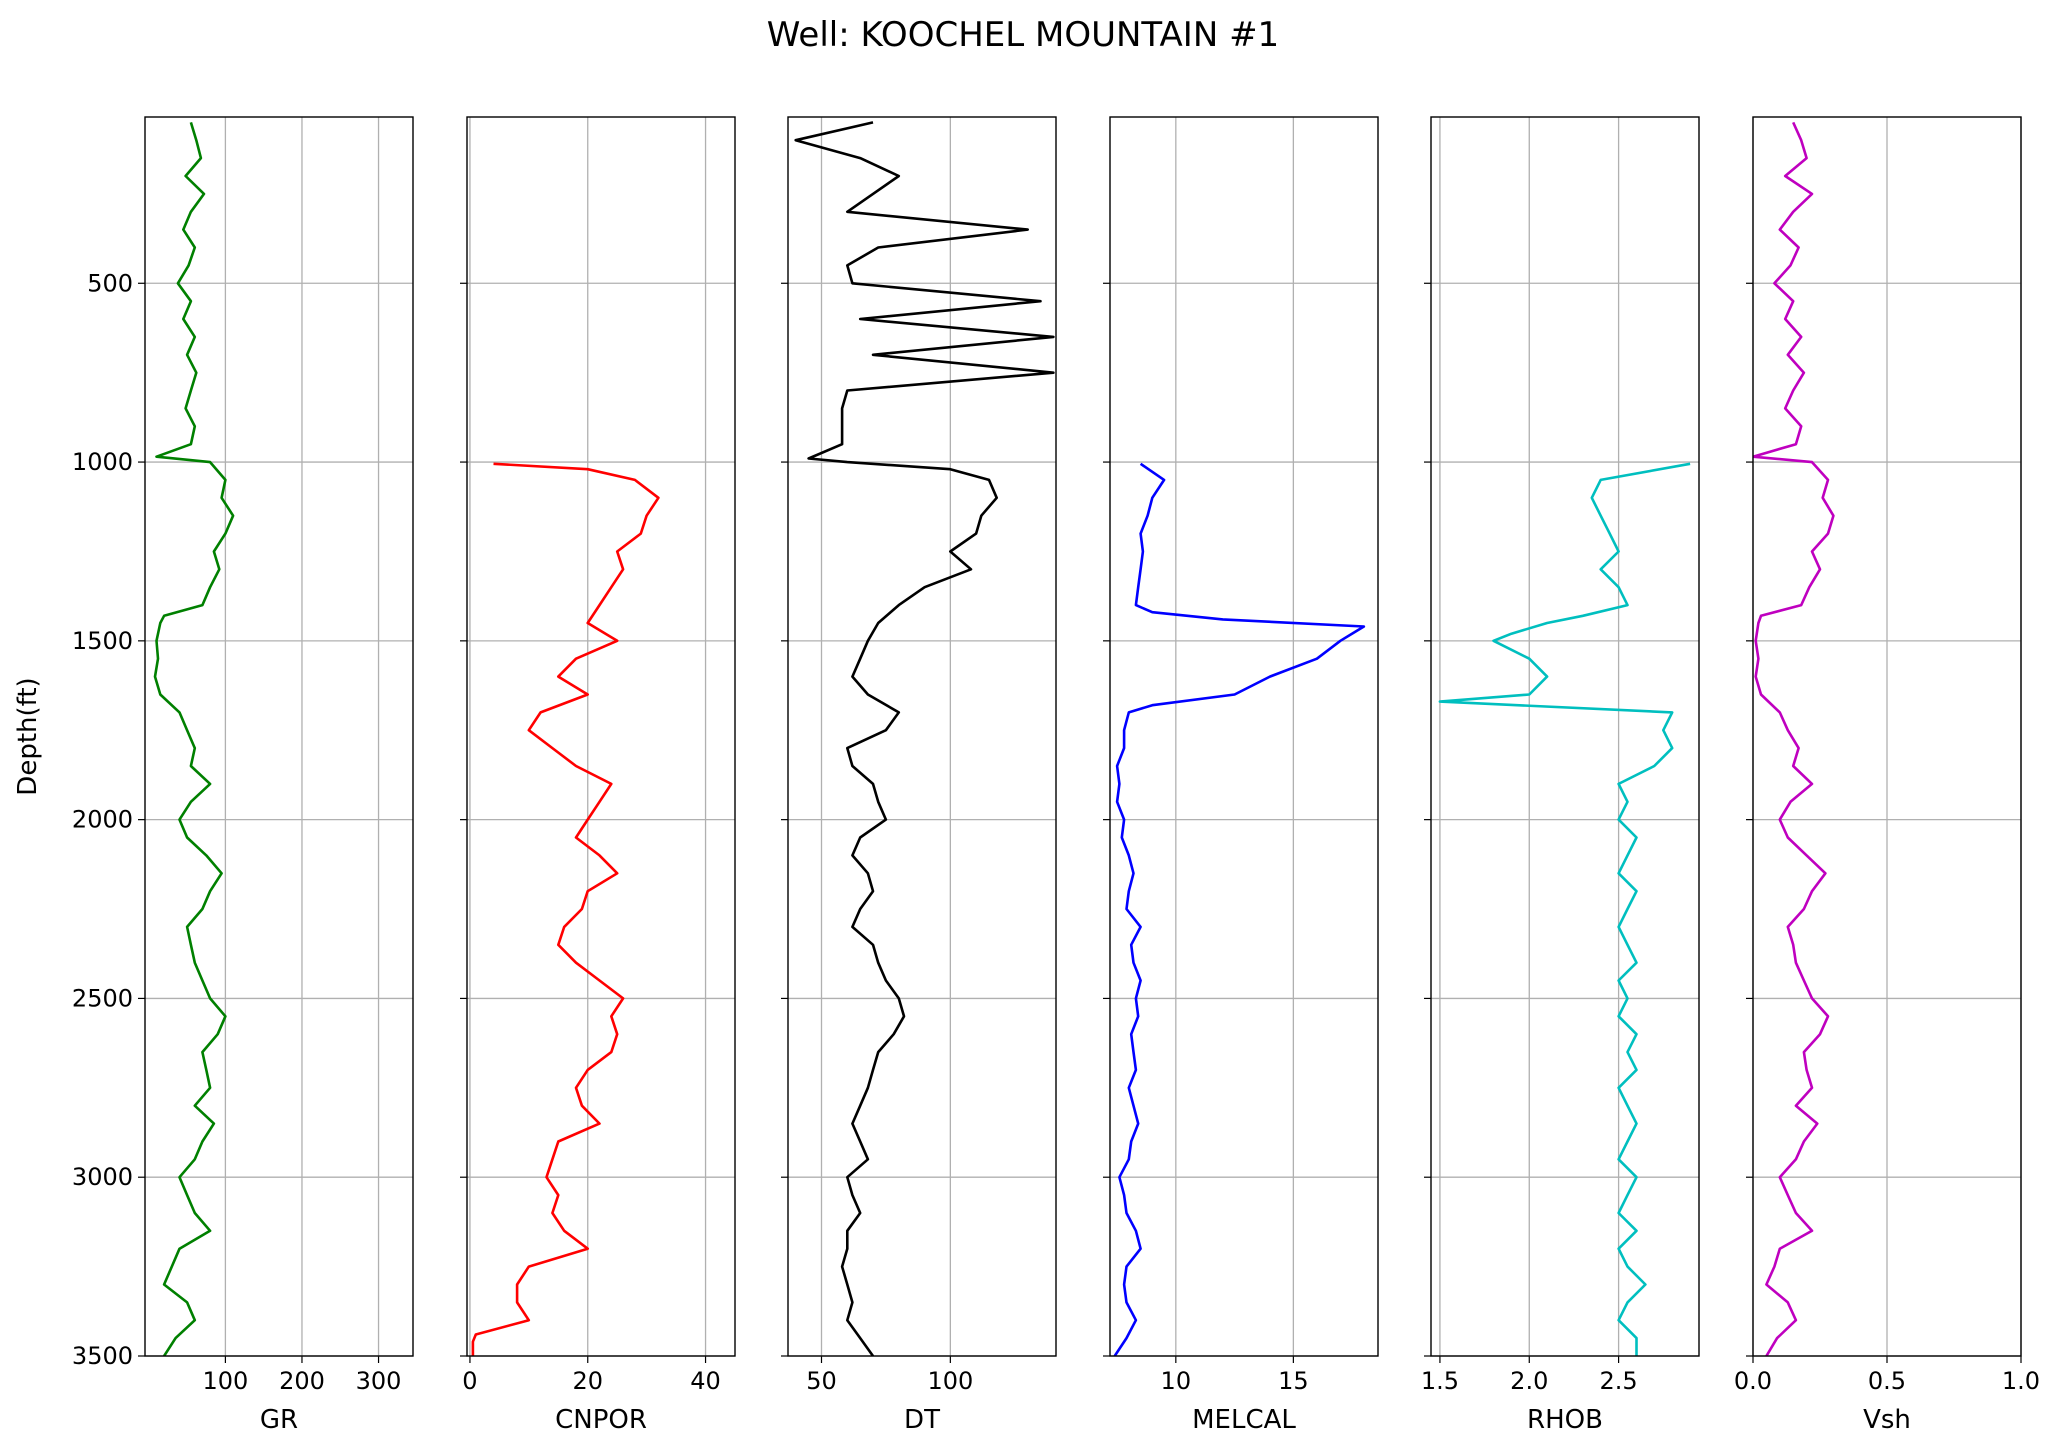 This screenshot has height=1450, width=2046. I want to click on y-tick-label: 3000, so click(102, 1177).